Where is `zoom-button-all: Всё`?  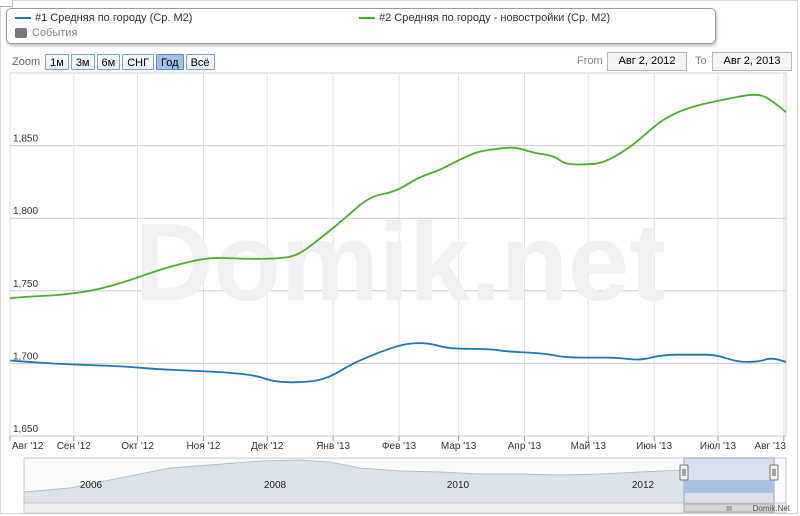 zoom-button-all: Всё is located at coordinates (200, 61).